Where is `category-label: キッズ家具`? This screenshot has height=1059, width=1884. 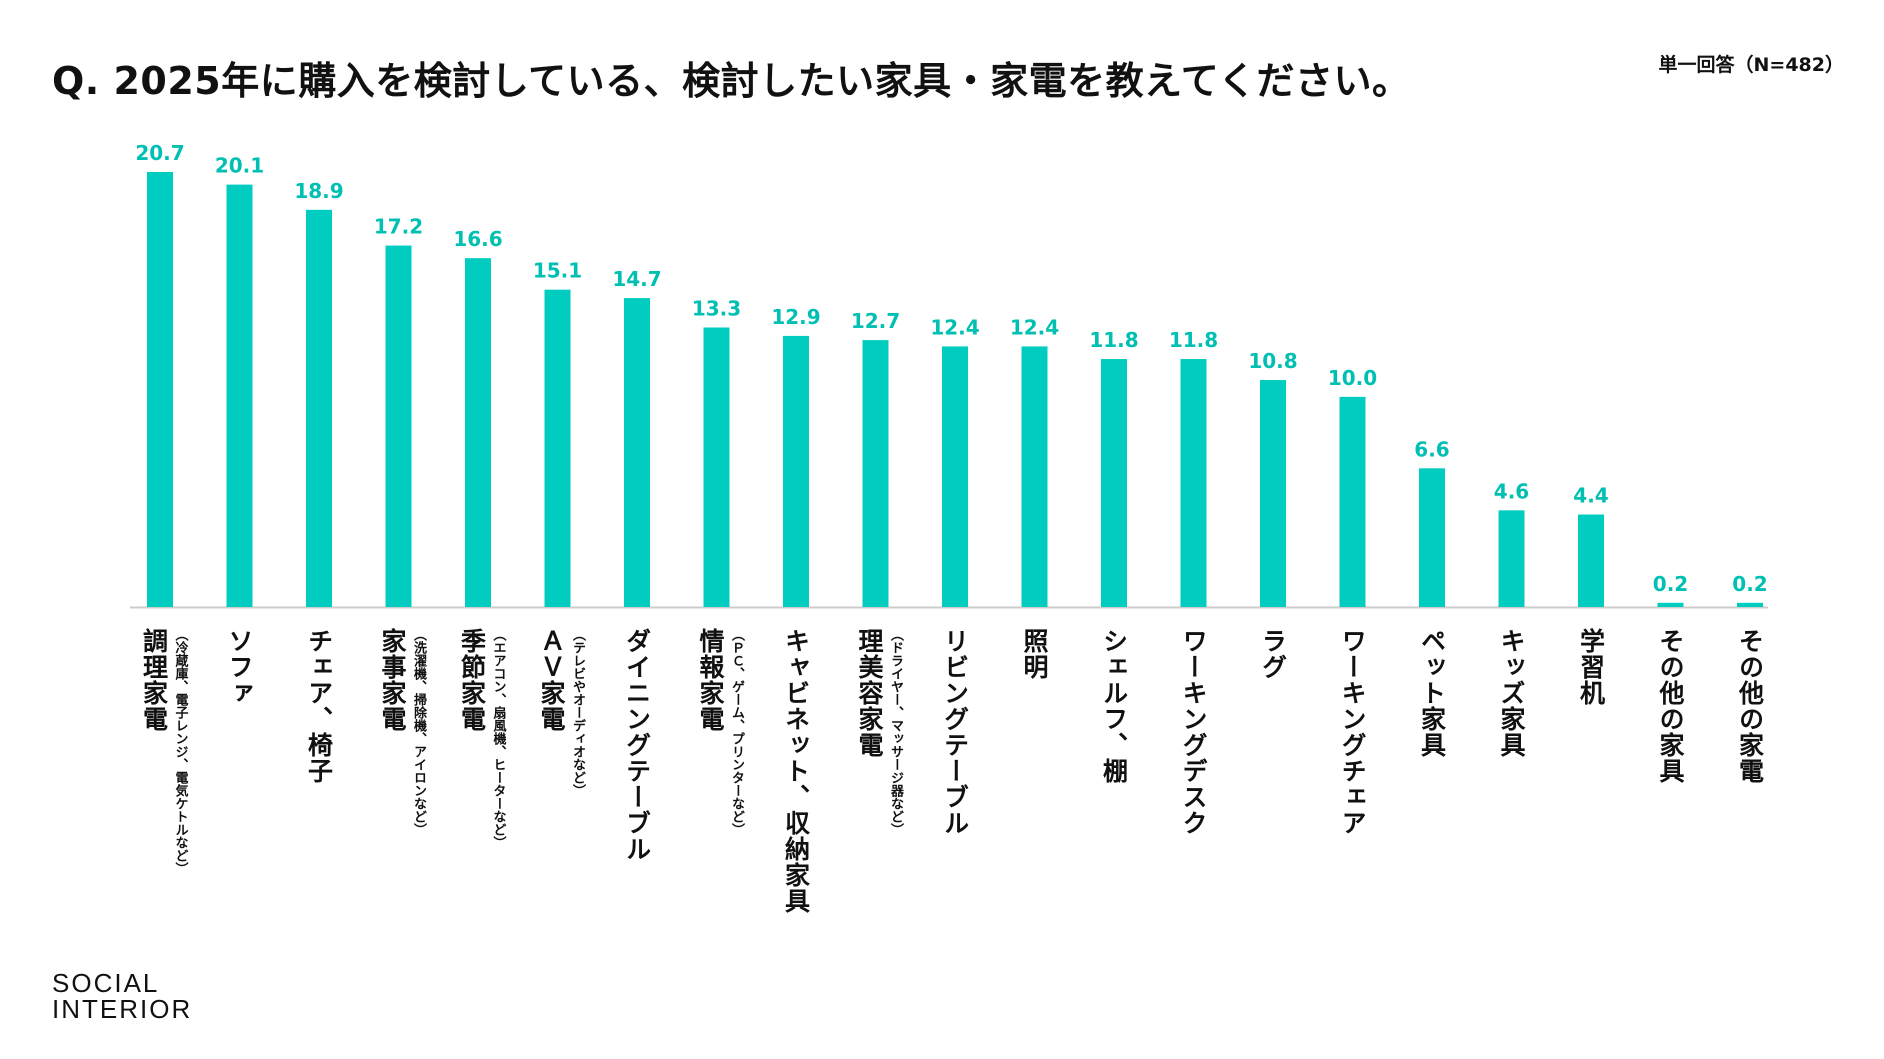
category-label: キッズ家具 is located at coordinates (1511, 693).